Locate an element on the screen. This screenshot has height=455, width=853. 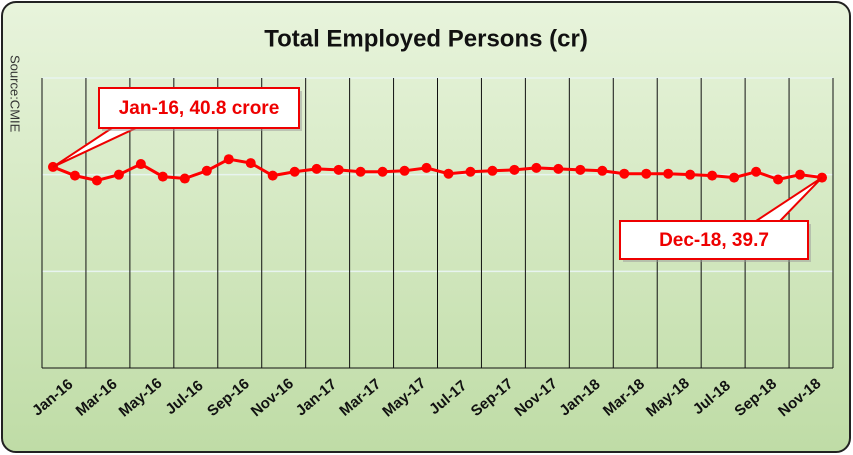
chart-title: Total Employed Persons (cr) is located at coordinates (426, 38).